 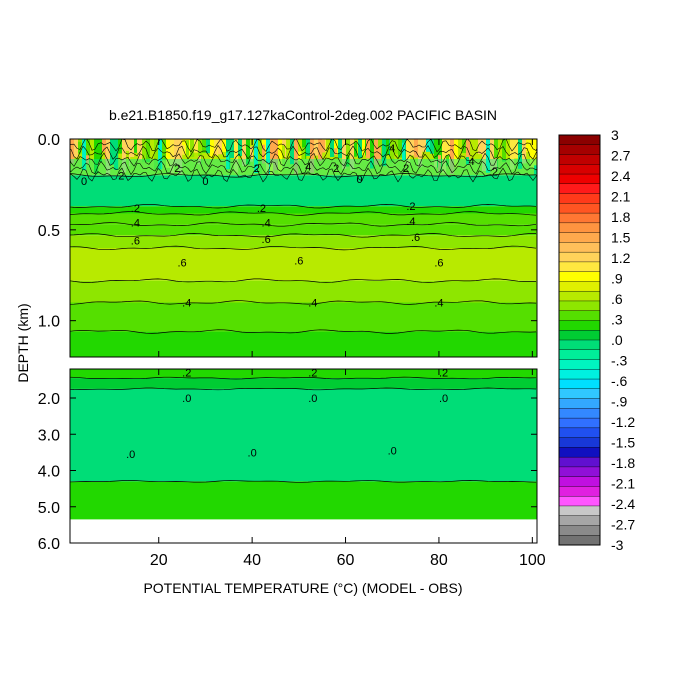 I want to click on colorbar-label: -.3, so click(x=619, y=361).